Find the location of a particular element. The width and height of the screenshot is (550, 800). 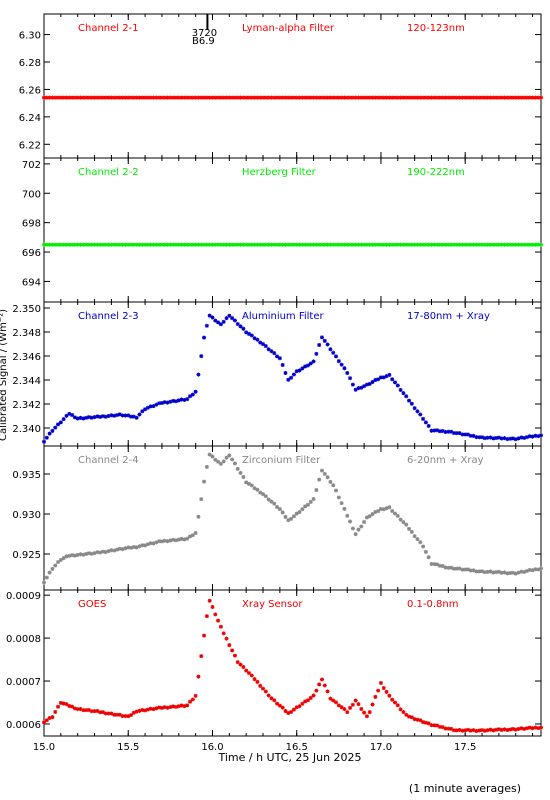

panel-band-label: 17-80nm + Xray is located at coordinates (448, 316).